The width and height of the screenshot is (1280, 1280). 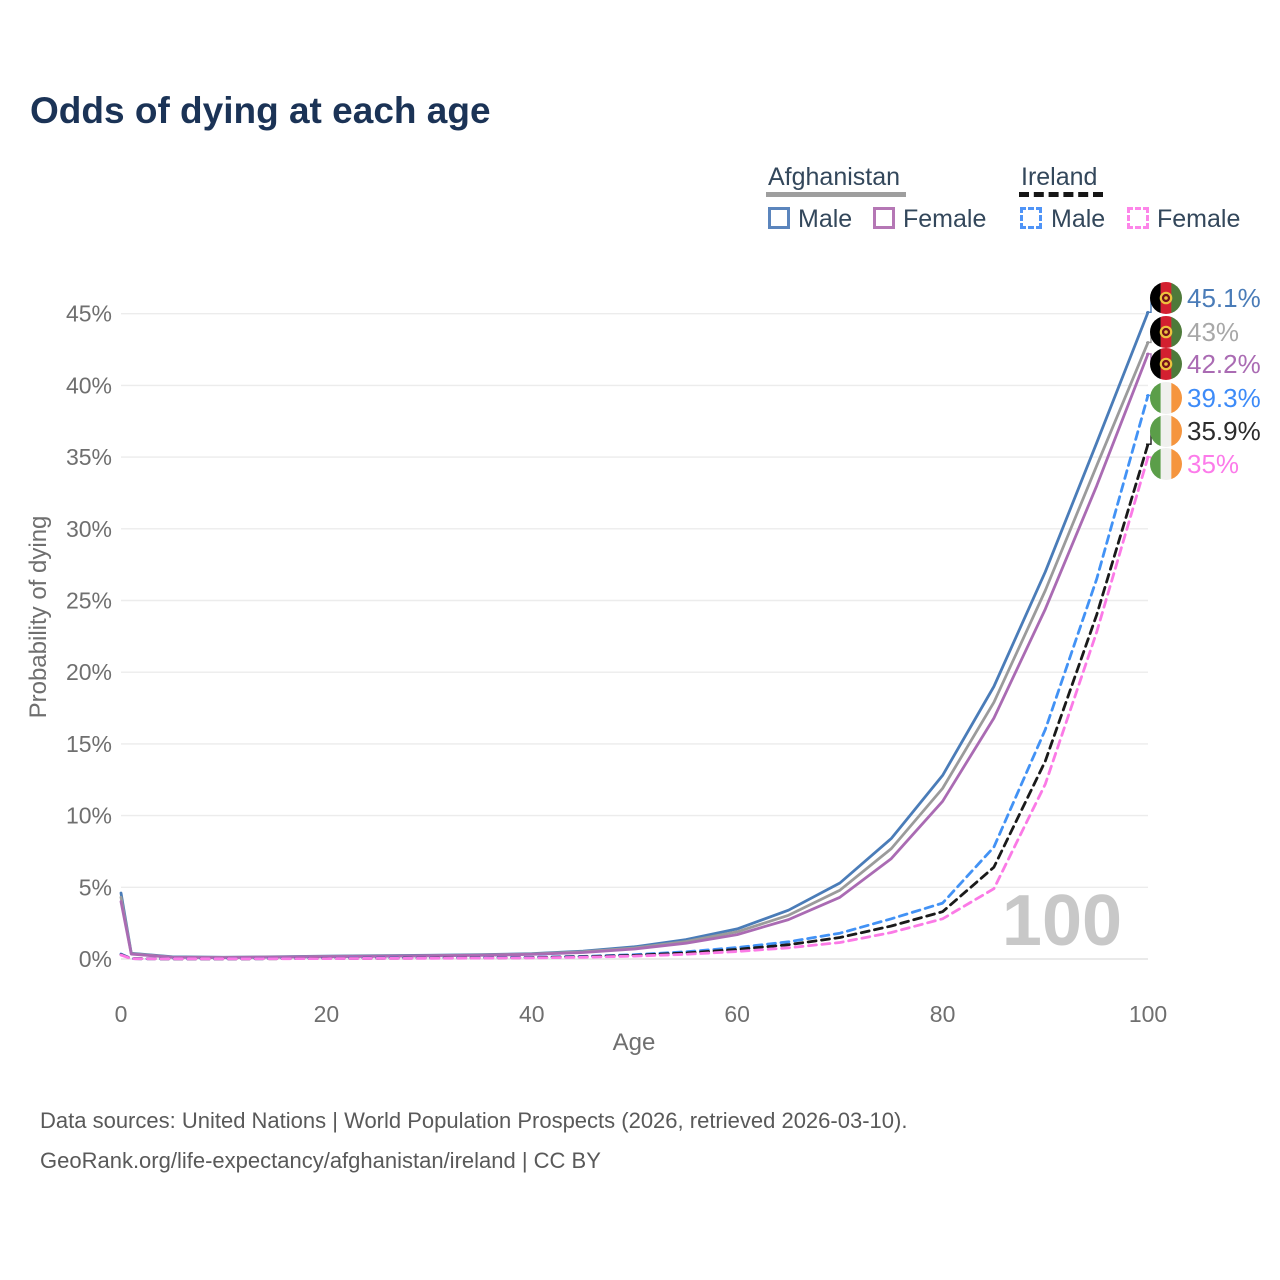 What do you see at coordinates (943, 1014) in the screenshot?
I see `x-tick-label-80: 80` at bounding box center [943, 1014].